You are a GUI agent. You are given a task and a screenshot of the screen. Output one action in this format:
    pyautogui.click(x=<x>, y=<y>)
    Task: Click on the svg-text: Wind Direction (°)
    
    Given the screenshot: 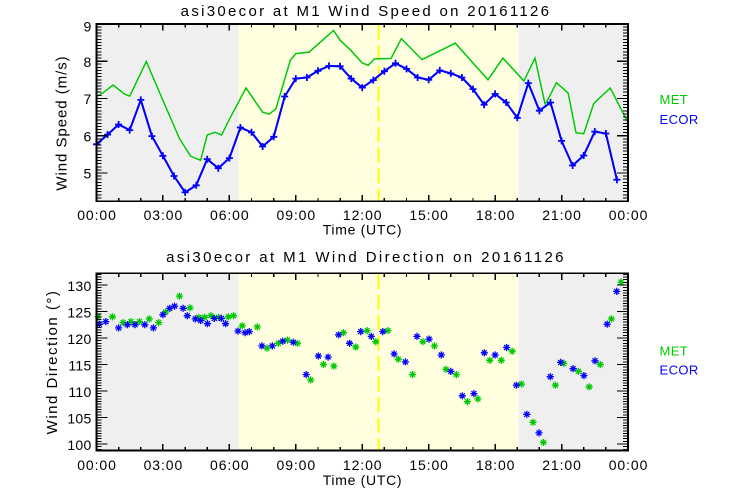 What is the action you would take?
    pyautogui.click(x=52, y=362)
    